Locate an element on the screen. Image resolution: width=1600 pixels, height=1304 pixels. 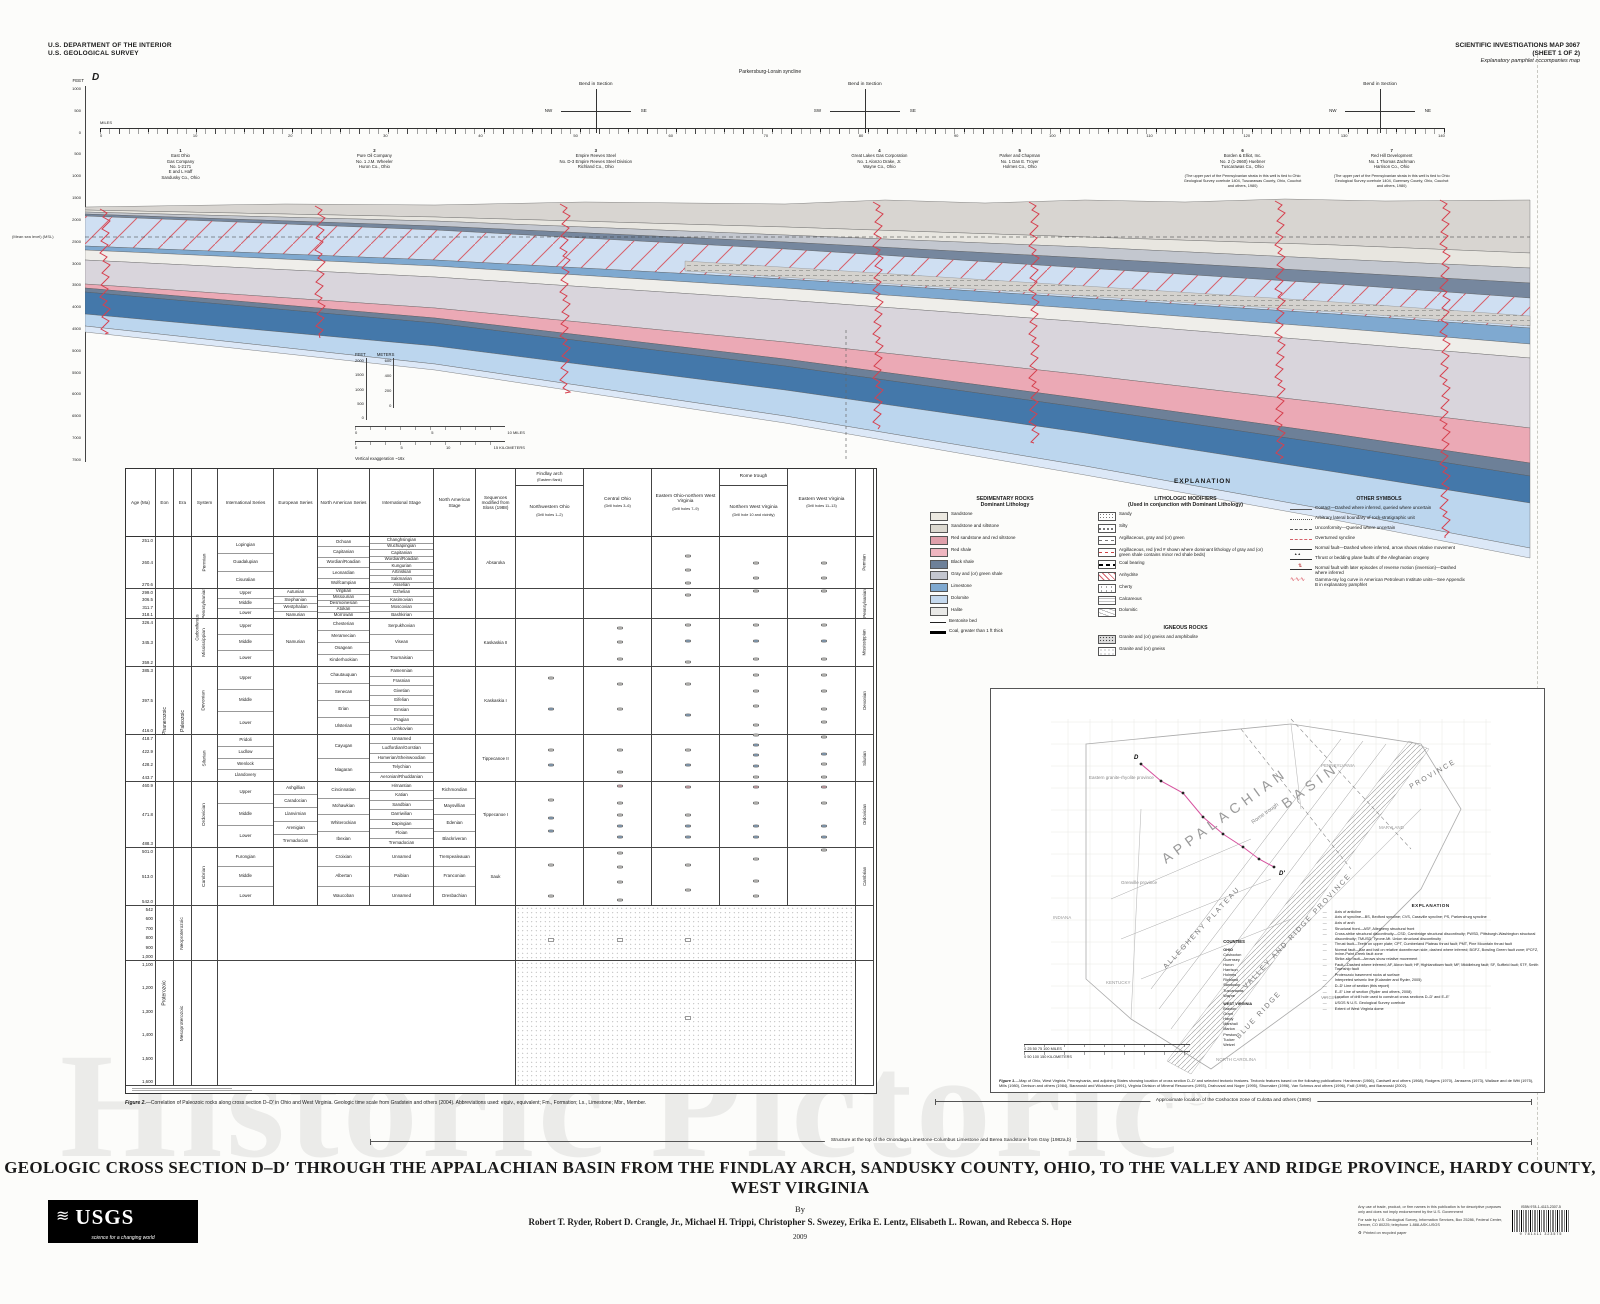
legend-item-label: Coal, greater than 1 ft thick is located at coordinates (976, 631).